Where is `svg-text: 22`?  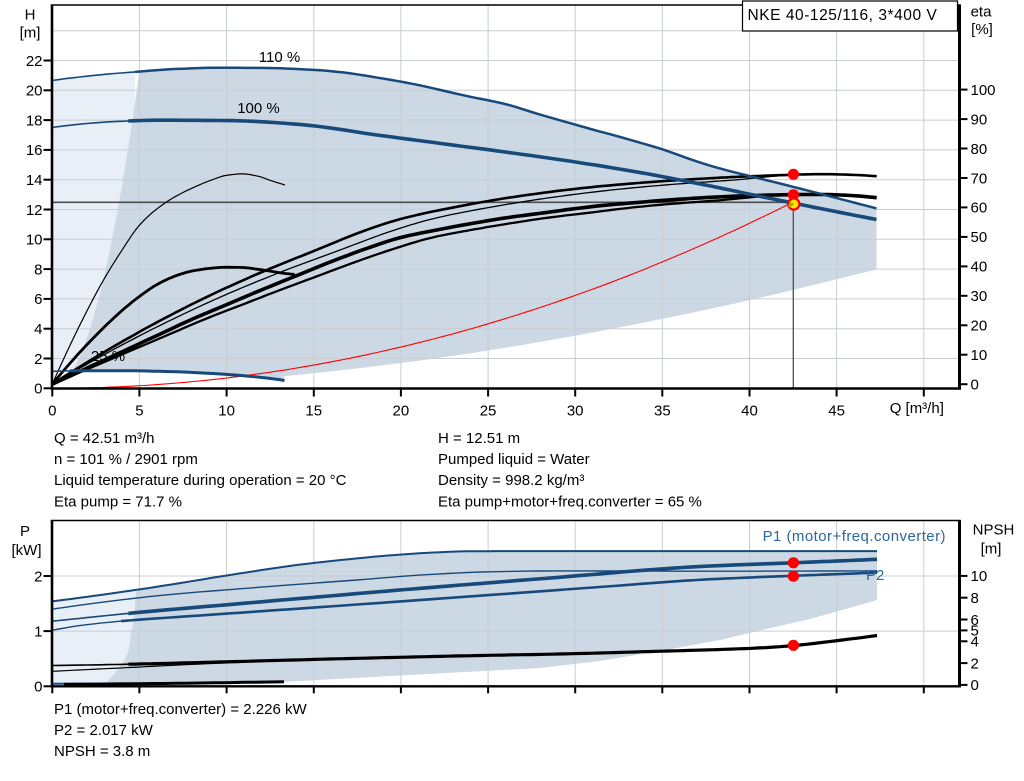 svg-text: 22 is located at coordinates (34, 61).